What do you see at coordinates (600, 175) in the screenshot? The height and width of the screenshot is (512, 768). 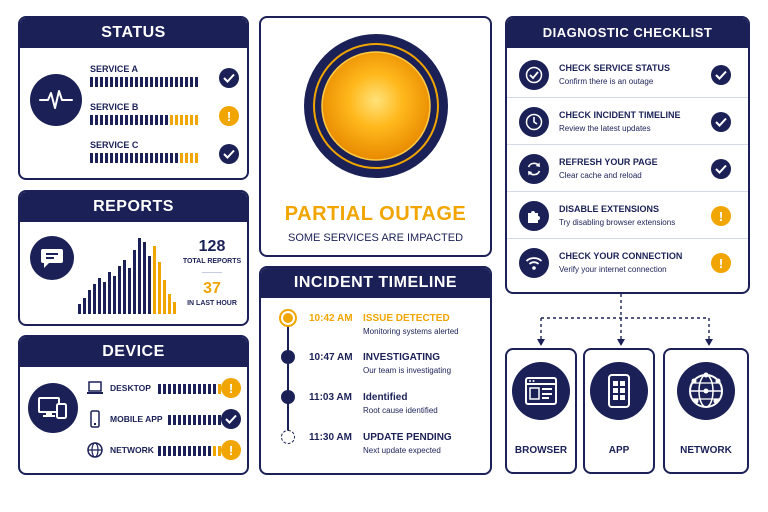 I see `checklist-item-desc: Clear cache and reload` at bounding box center [600, 175].